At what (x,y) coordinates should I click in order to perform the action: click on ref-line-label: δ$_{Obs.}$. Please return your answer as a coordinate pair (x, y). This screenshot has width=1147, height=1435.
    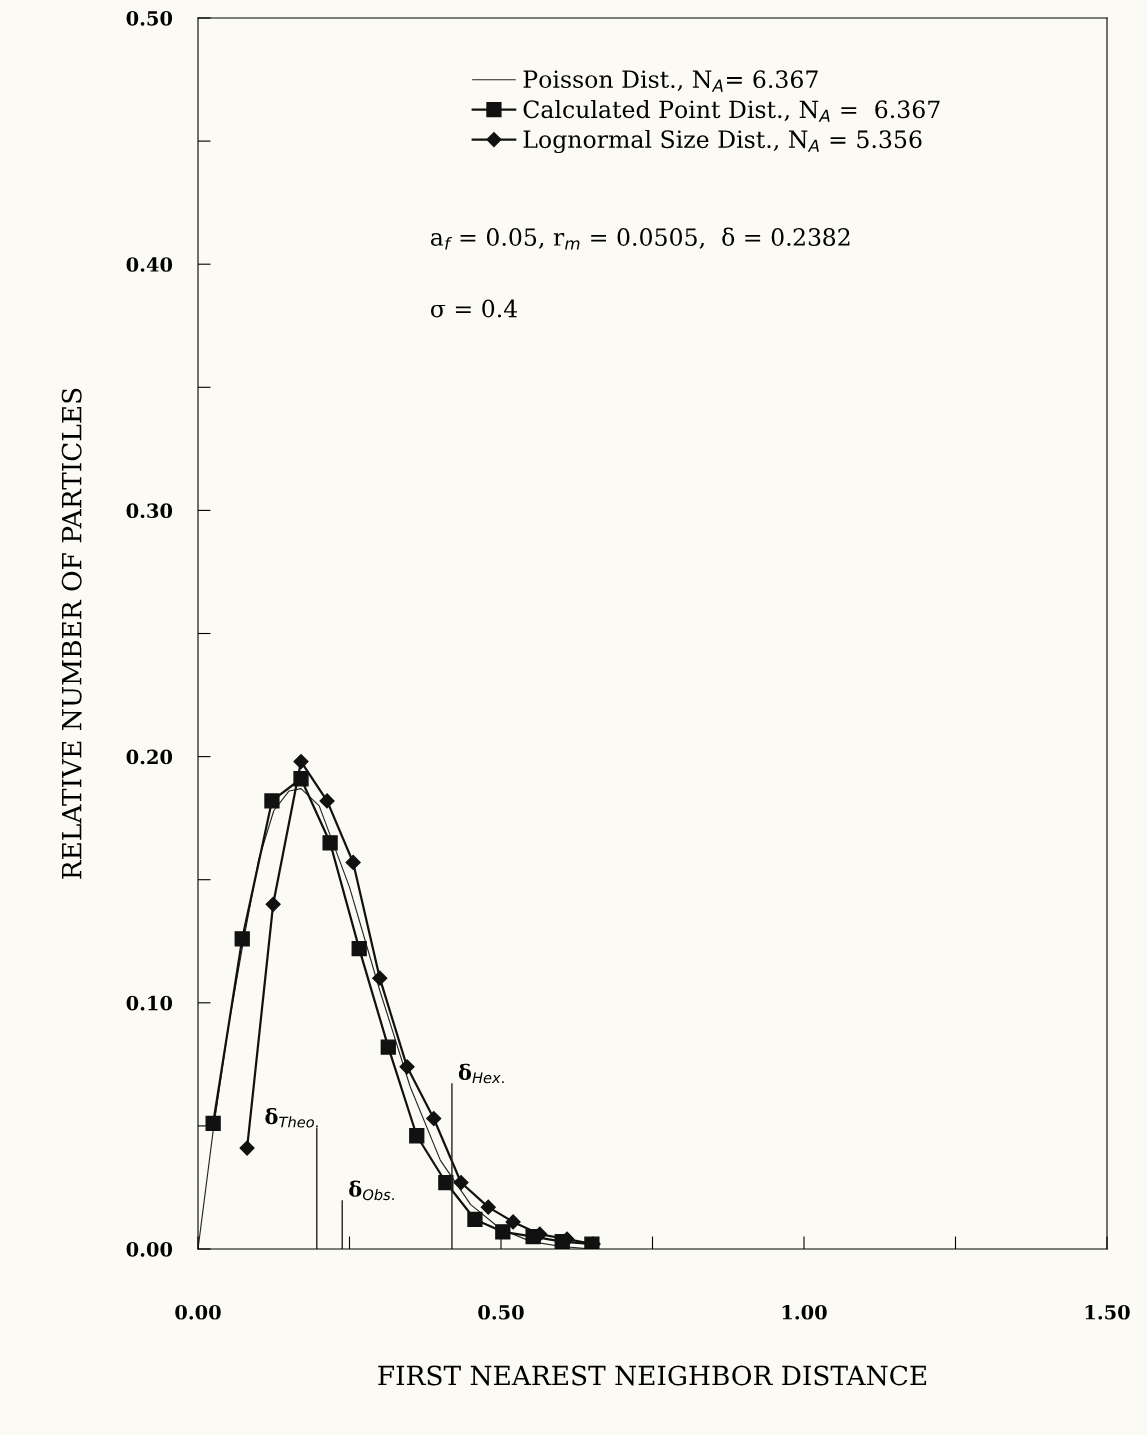
    Looking at the image, I should click on (371, 1190).